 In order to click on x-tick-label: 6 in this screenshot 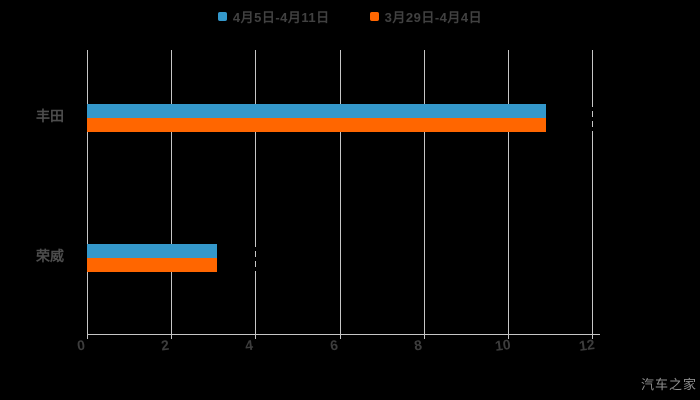, I will do `click(333, 345)`.